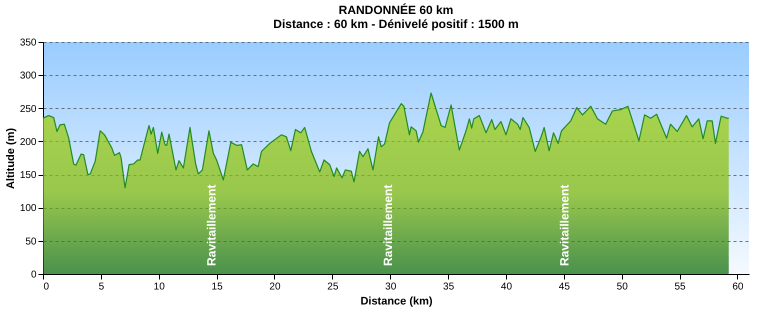  Describe the element at coordinates (333, 287) in the screenshot. I see `x-tick-label: 25` at that location.